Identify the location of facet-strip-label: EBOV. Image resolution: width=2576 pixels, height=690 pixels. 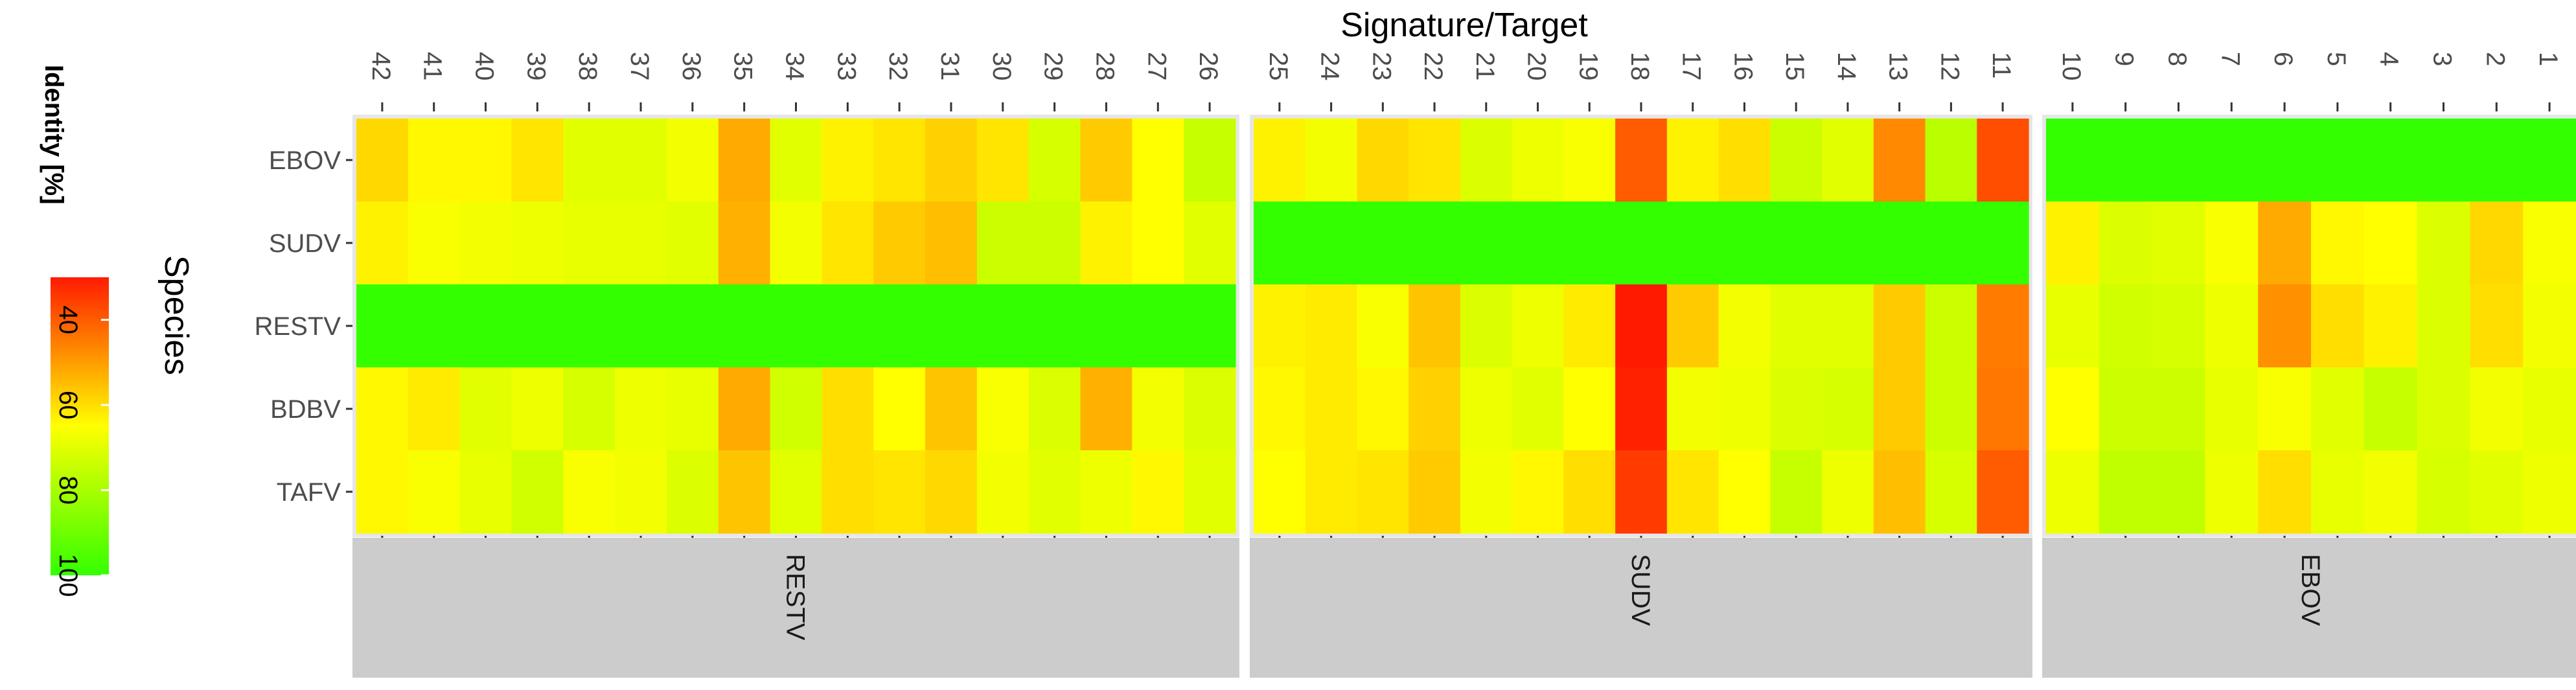
(2310, 590).